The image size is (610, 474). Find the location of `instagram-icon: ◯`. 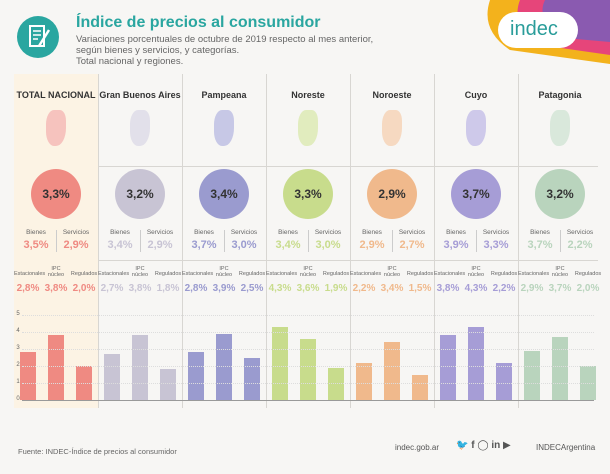

instagram-icon: ◯ is located at coordinates (483, 445).